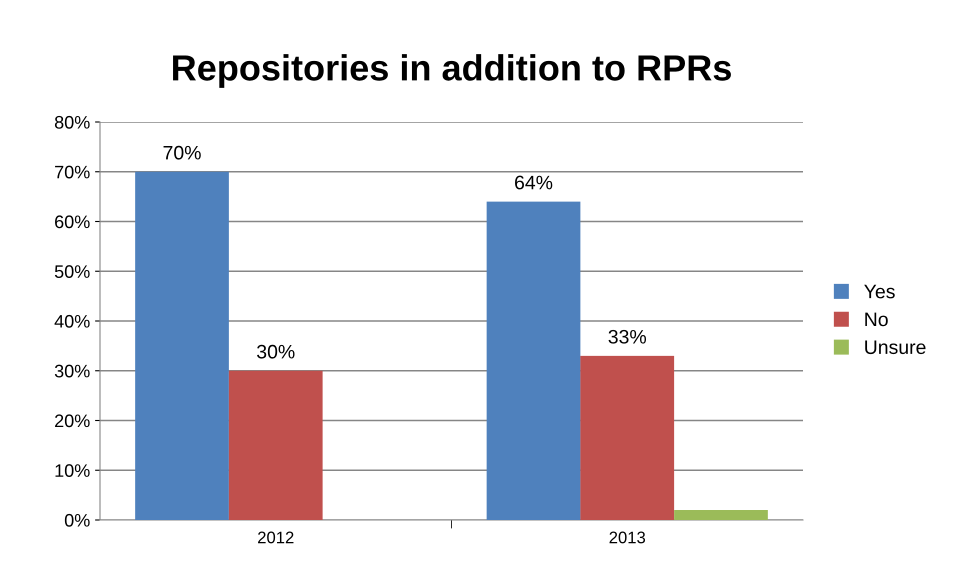 This screenshot has width=961, height=578. Describe the element at coordinates (73, 470) in the screenshot. I see `y-tick-label: 10%` at that location.